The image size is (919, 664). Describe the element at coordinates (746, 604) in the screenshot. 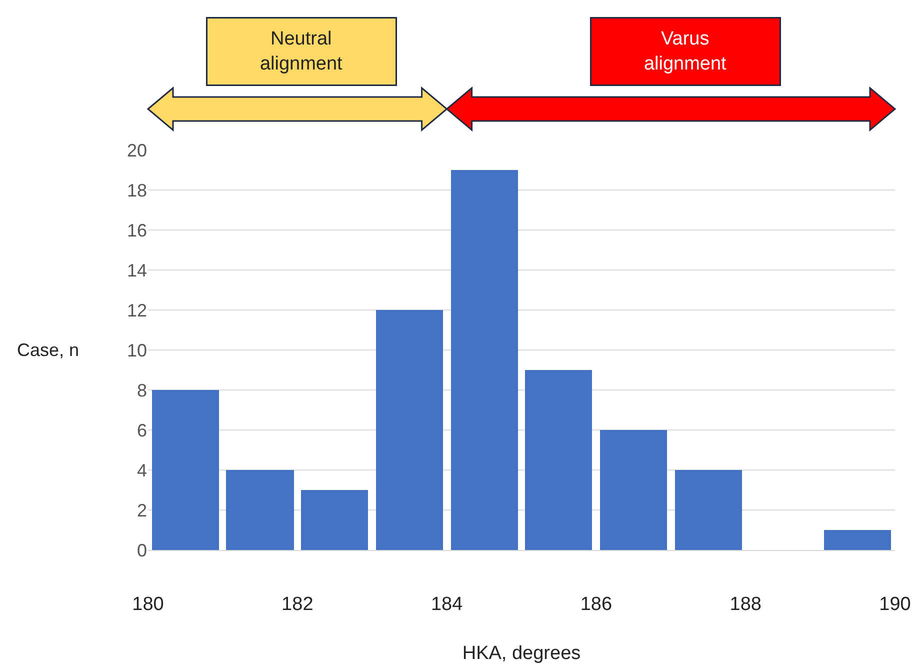

I see `x-tick-label: 188` at that location.